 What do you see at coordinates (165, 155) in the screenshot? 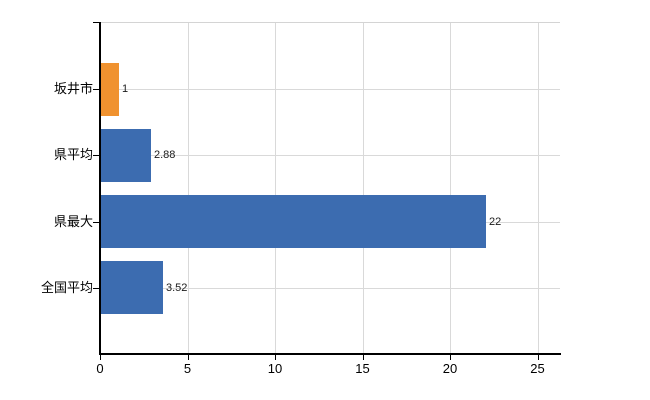
I see `bar-value-label: 2.88` at bounding box center [165, 155].